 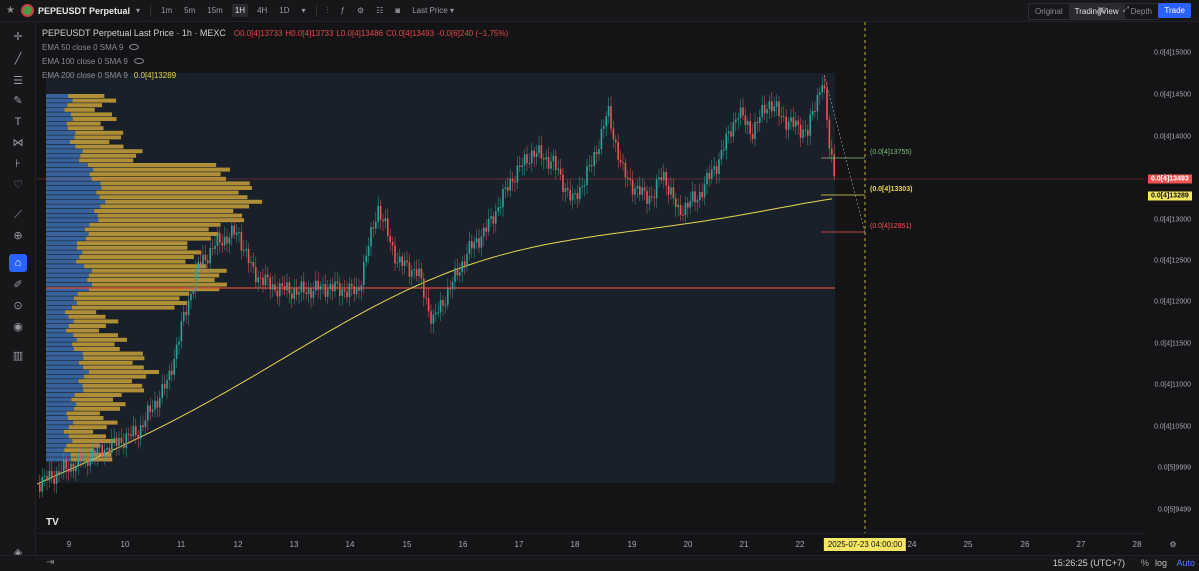 What do you see at coordinates (1049, 11) in the screenshot?
I see `tab-original: Original` at bounding box center [1049, 11].